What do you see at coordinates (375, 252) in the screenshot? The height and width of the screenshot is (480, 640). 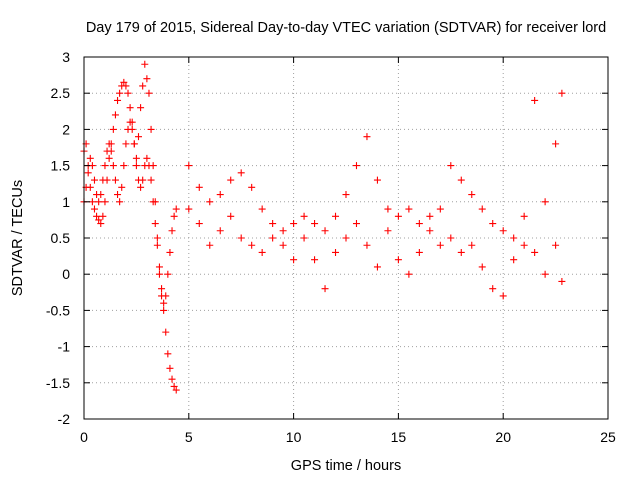 I see `series-track-d` at bounding box center [375, 252].